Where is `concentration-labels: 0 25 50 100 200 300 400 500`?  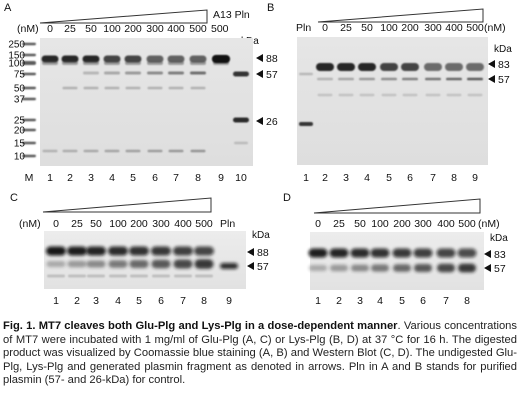 concentration-labels: 0 25 50 100 200 300 400 500 is located at coordinates (127, 29).